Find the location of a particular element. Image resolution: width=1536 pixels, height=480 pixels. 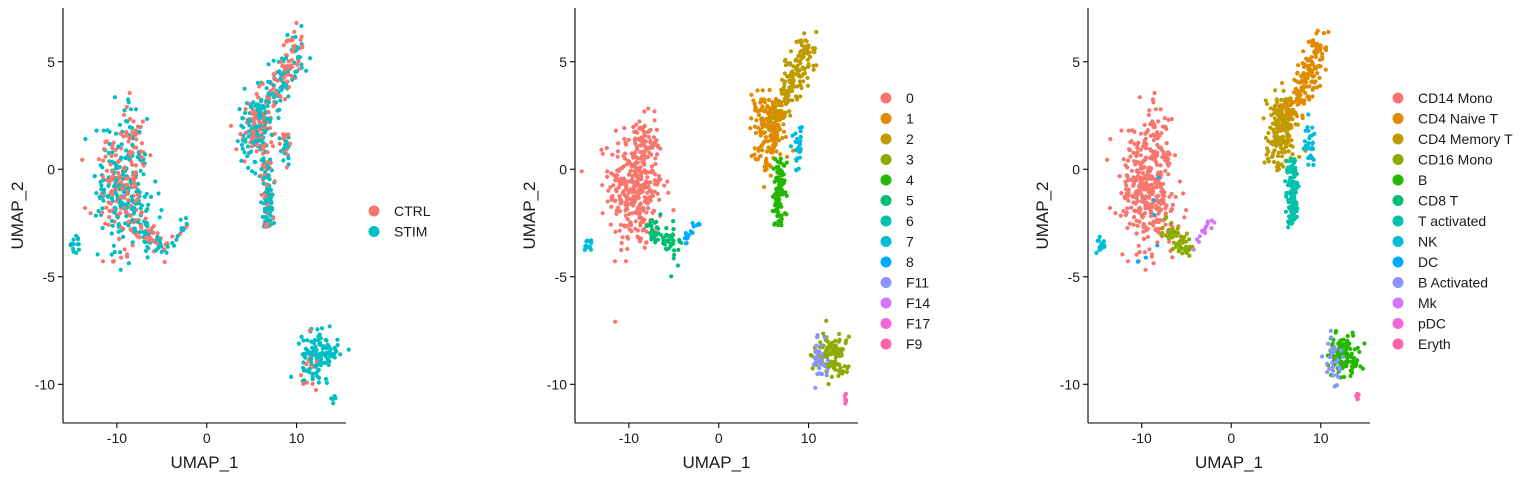

legend-item: CTRL is located at coordinates (399, 211).